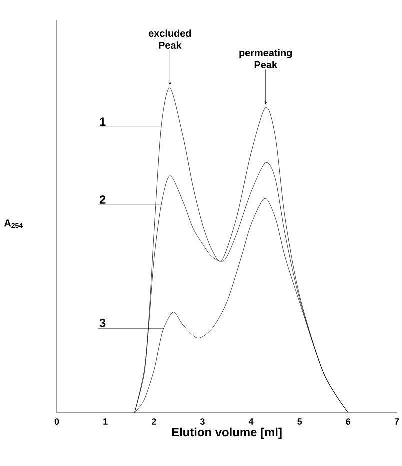 The width and height of the screenshot is (402, 466). What do you see at coordinates (103, 200) in the screenshot?
I see `text: 2` at bounding box center [103, 200].